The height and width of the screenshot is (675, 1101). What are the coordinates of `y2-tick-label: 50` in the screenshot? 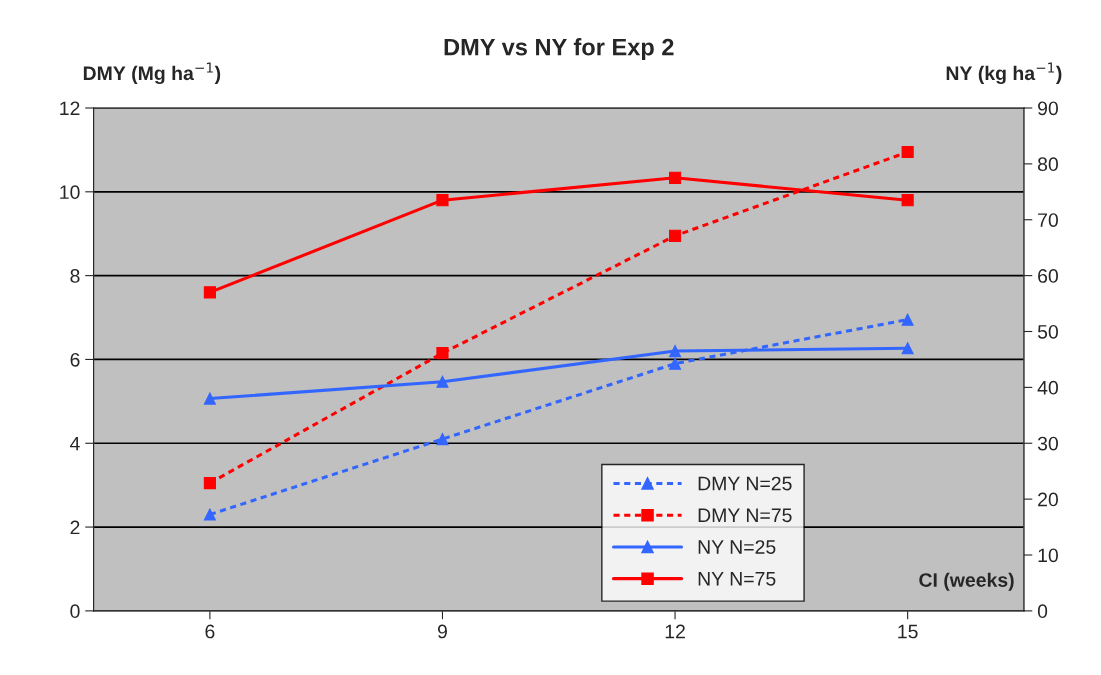 It's located at (1047, 331).